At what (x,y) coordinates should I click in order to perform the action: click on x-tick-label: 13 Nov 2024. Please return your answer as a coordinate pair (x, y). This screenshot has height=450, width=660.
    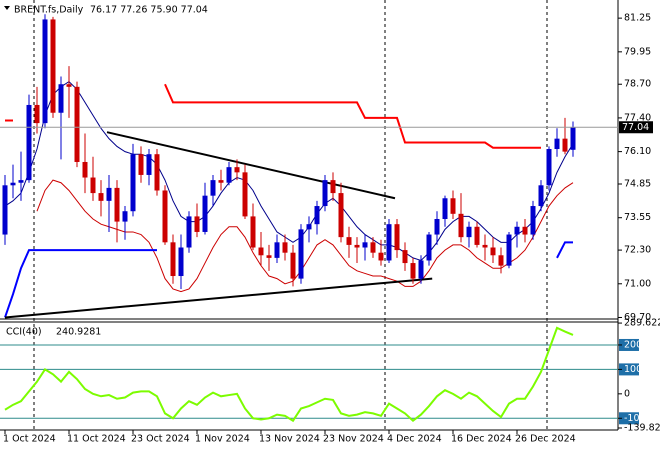
    Looking at the image, I should click on (289, 439).